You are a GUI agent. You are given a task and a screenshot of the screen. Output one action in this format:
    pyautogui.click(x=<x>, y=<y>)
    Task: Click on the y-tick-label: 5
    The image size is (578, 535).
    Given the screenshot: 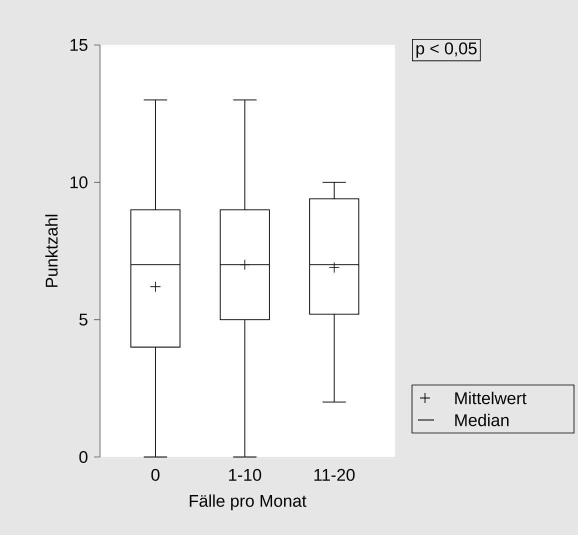 What is the action you would take?
    pyautogui.click(x=83, y=320)
    